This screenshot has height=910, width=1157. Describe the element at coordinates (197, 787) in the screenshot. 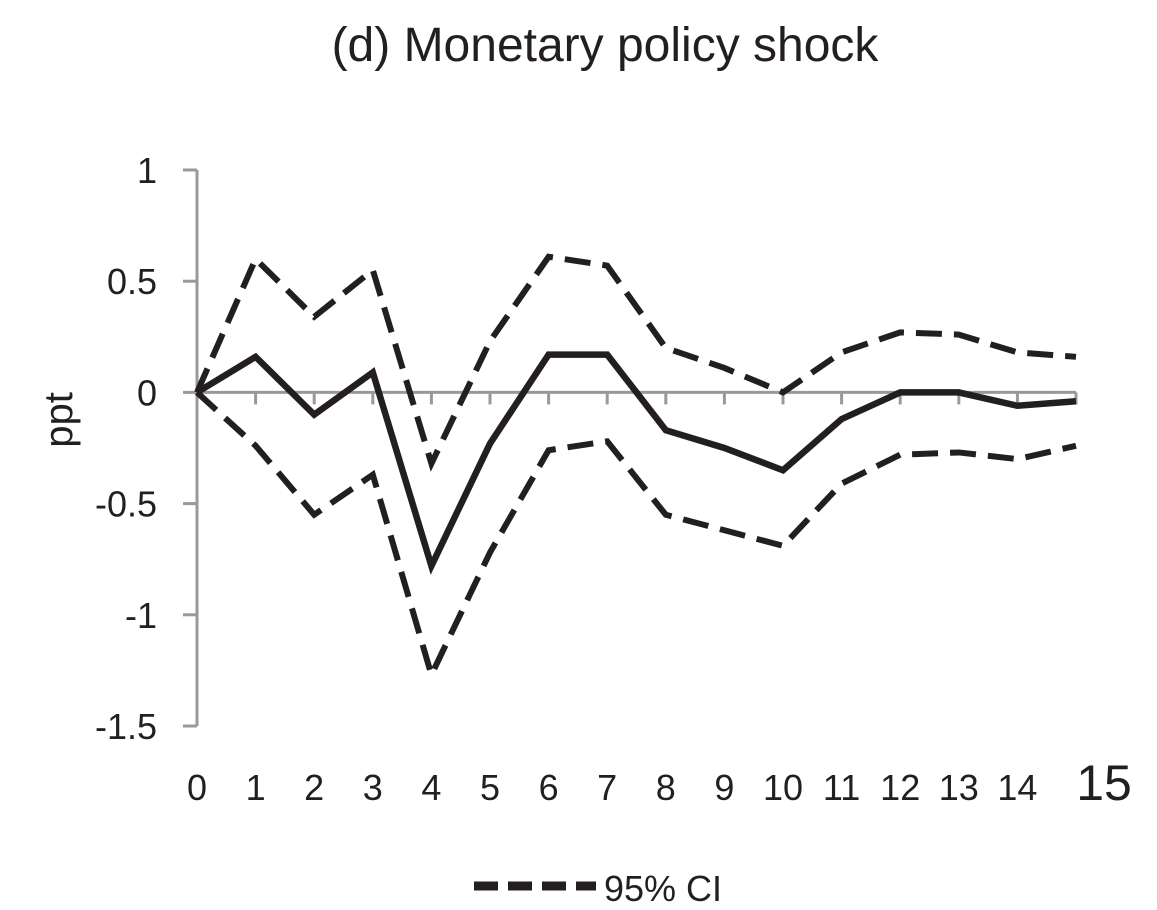

I see `x-tick-label: 0` at that location.